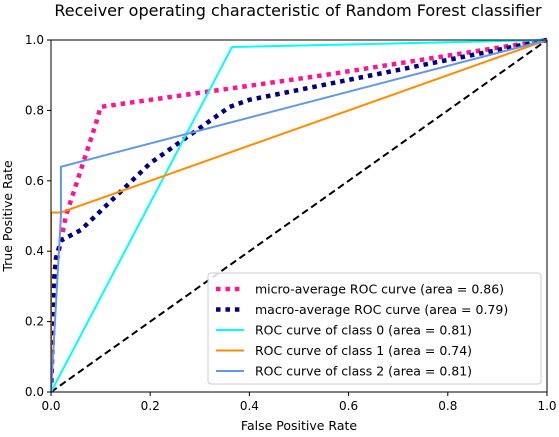 The image size is (559, 437). What do you see at coordinates (34, 392) in the screenshot?
I see `y-tick-label: 0.0` at bounding box center [34, 392].